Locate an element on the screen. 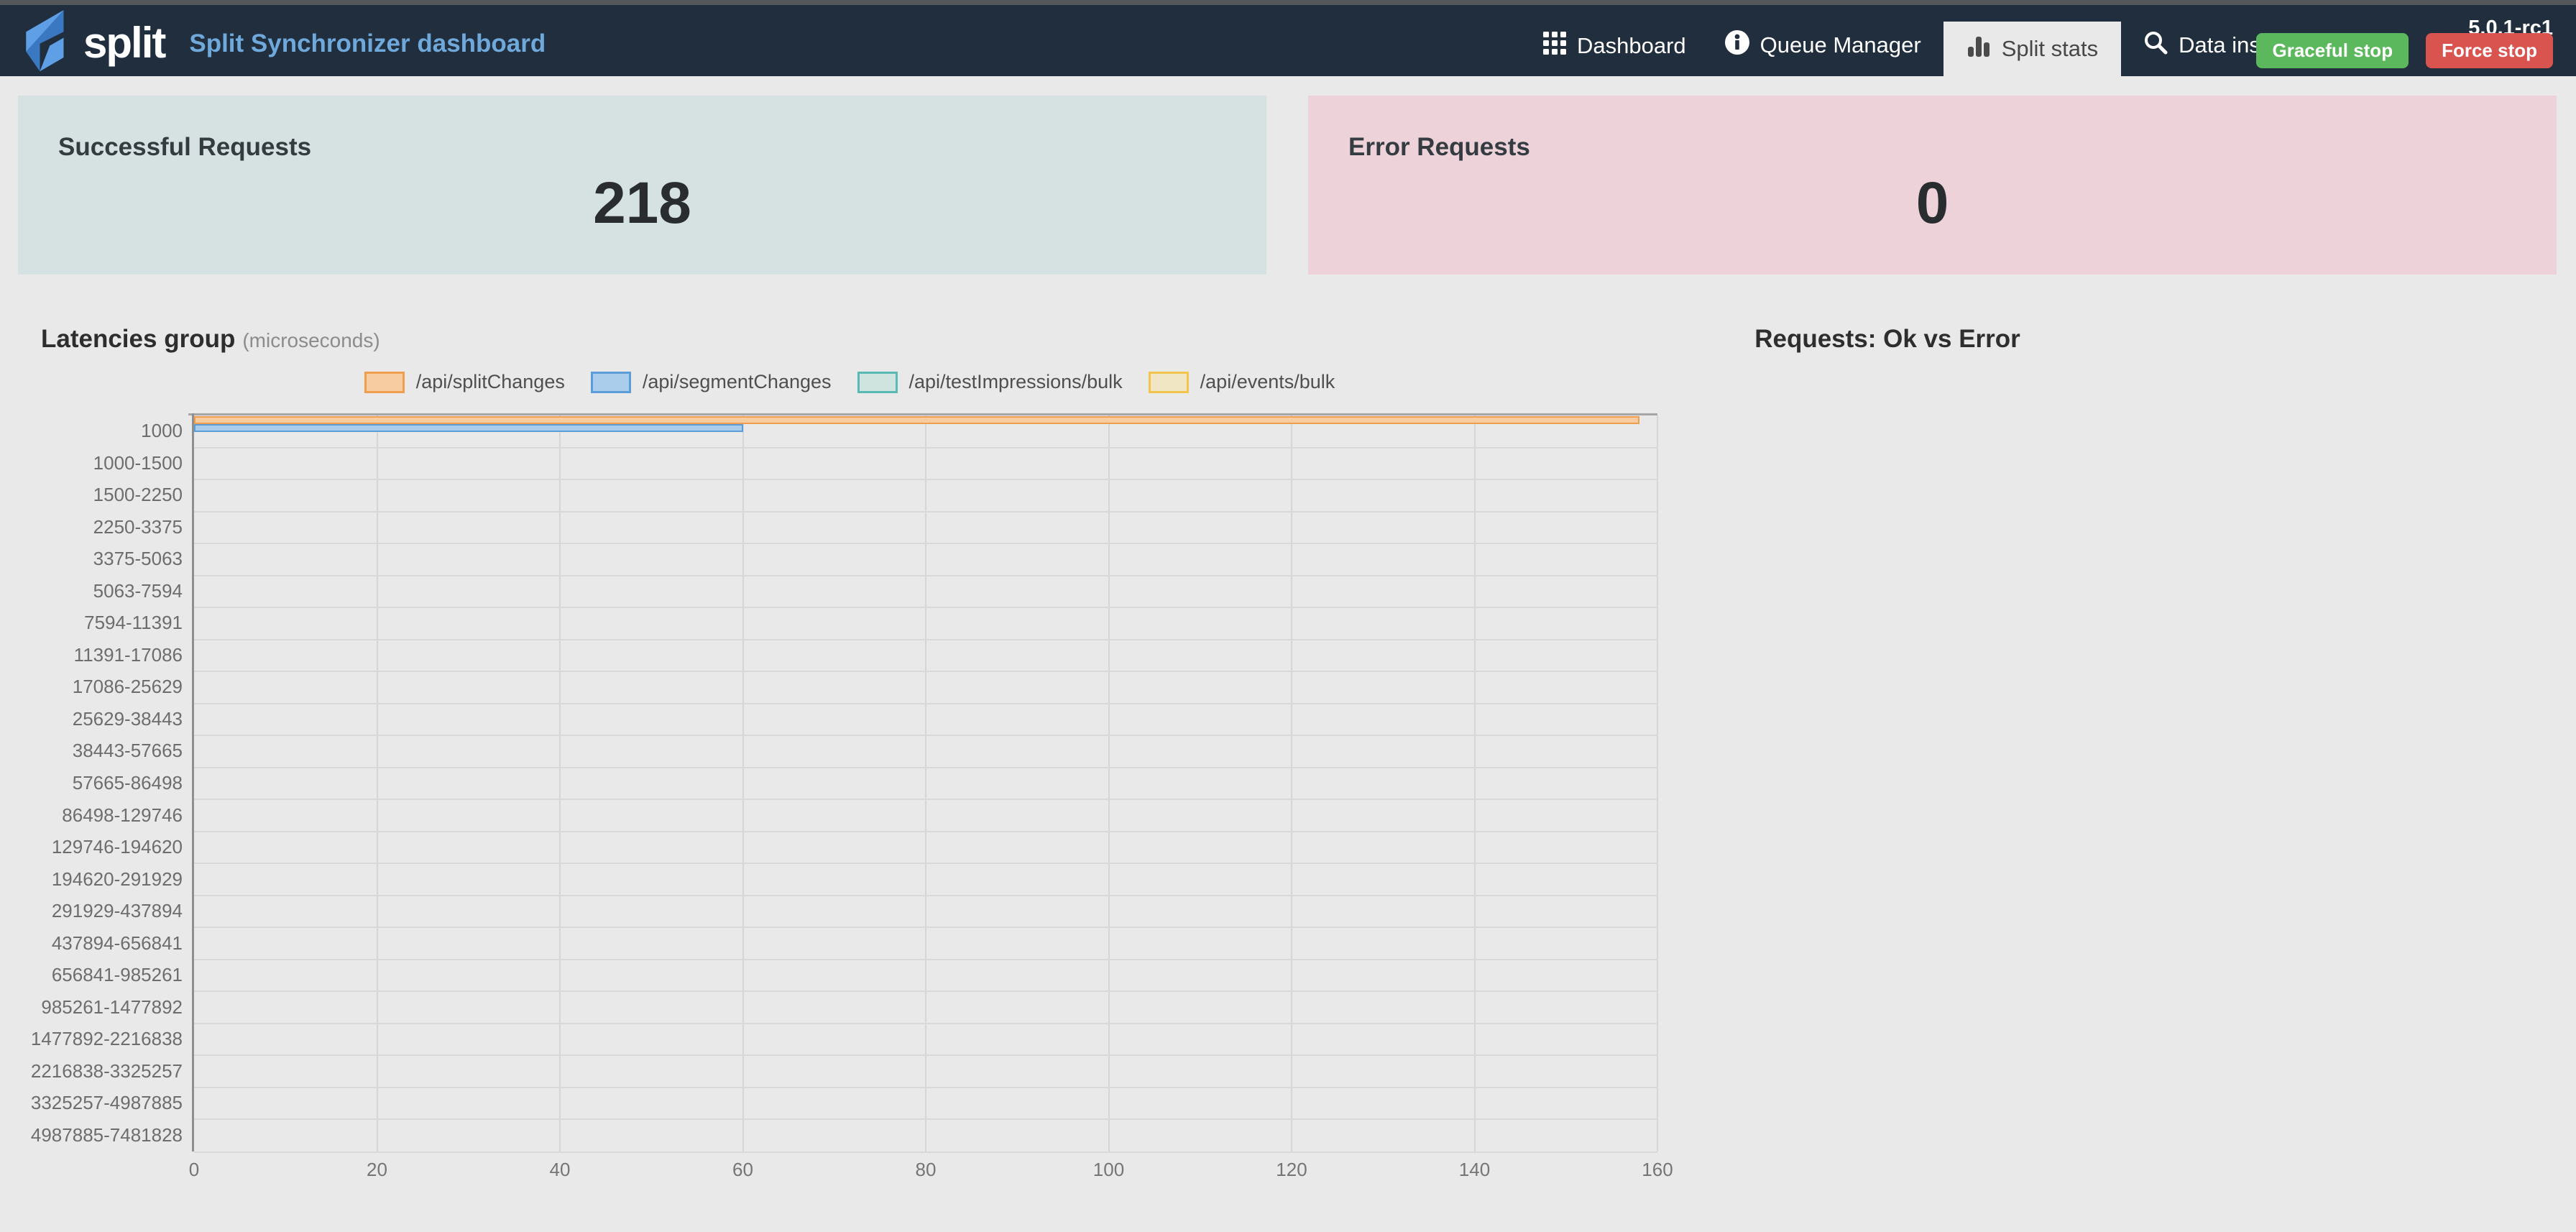 The width and height of the screenshot is (2576, 1232). chart-top-border is located at coordinates (922, 414).